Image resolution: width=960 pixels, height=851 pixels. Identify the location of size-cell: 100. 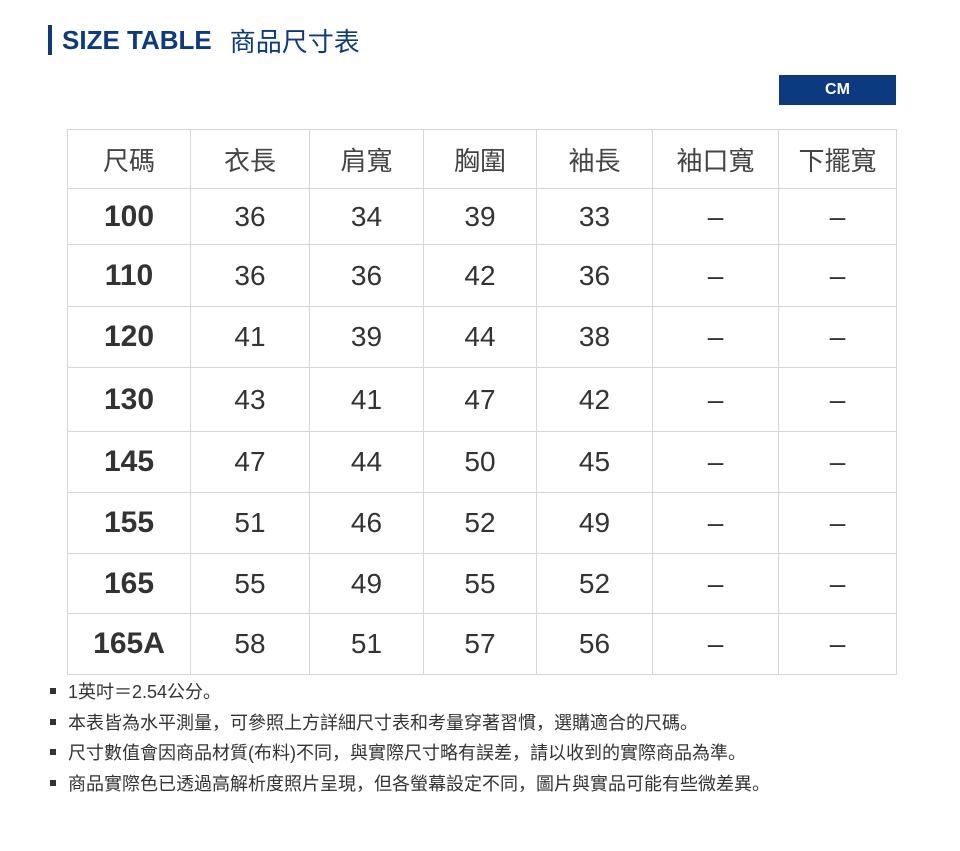
(129, 216).